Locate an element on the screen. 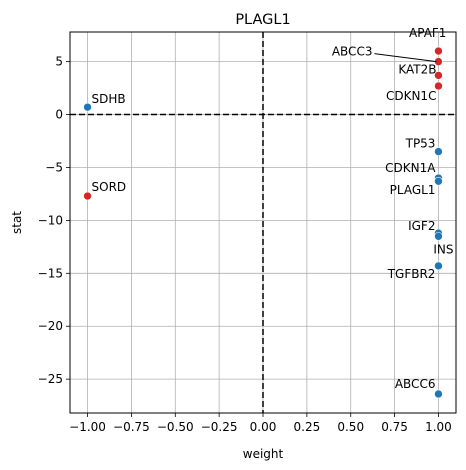 The height and width of the screenshot is (470, 466). point-sord is located at coordinates (87, 196).